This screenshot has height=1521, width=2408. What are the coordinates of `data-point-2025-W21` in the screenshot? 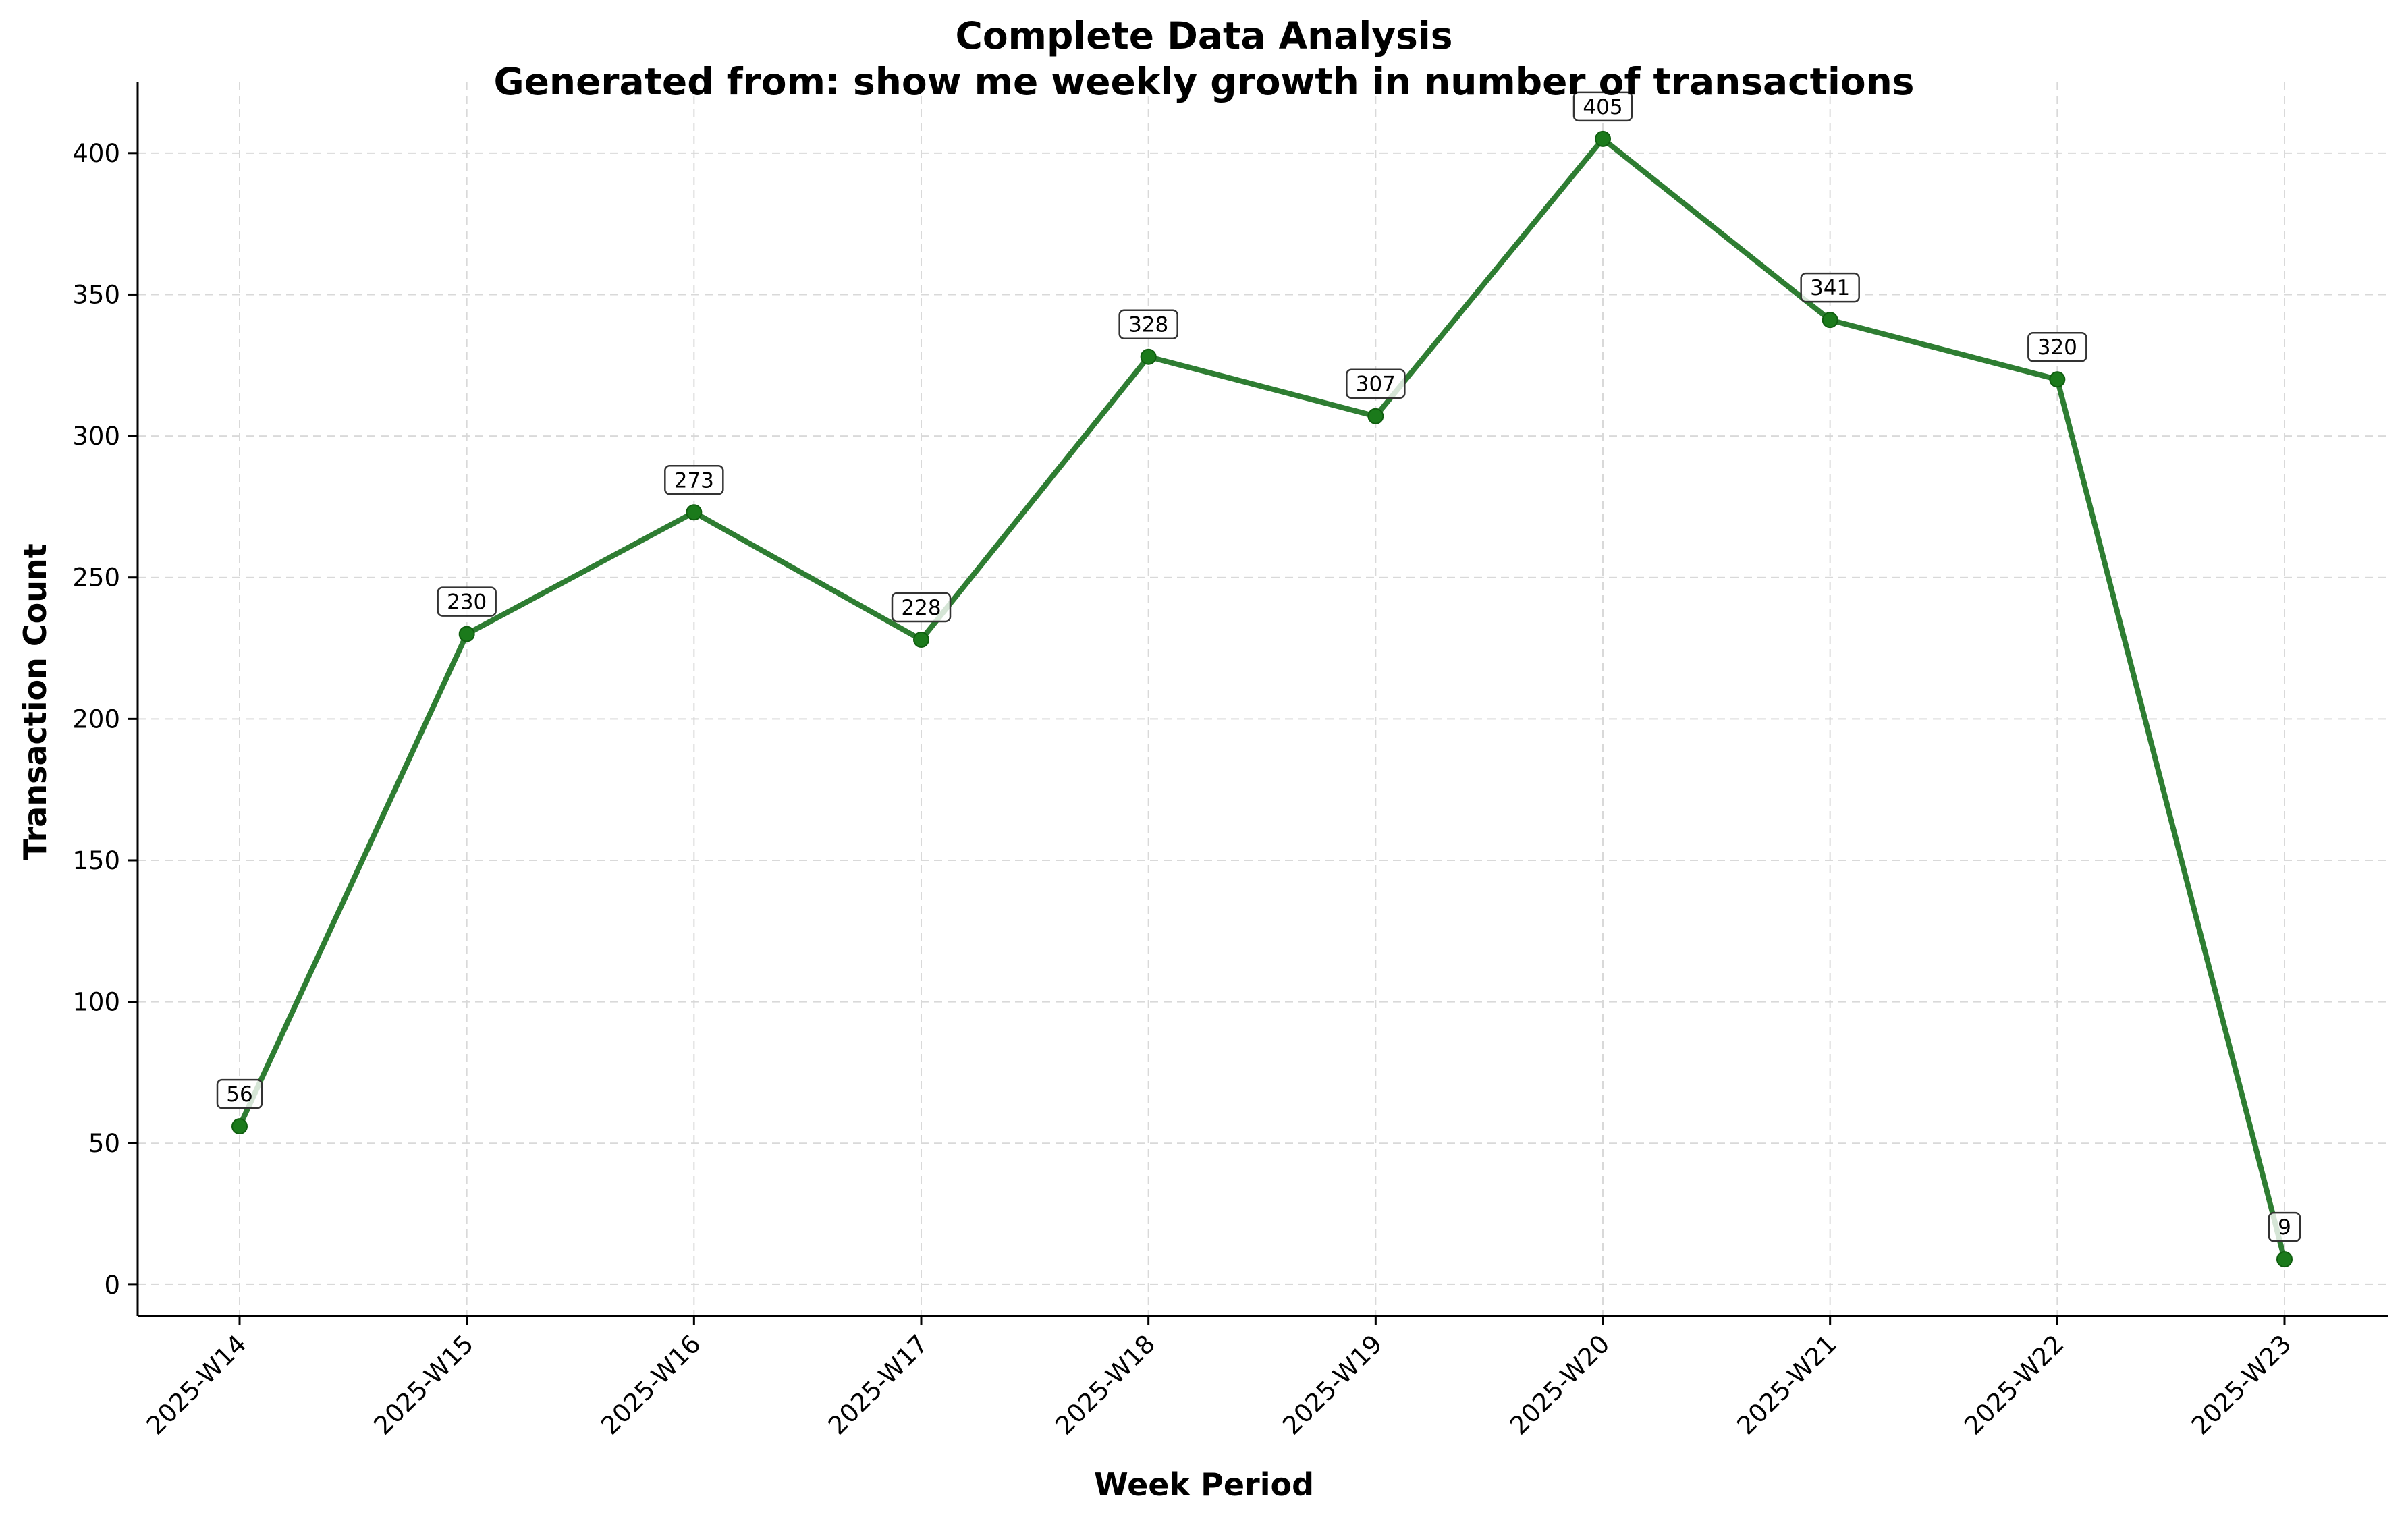 It's located at (1830, 320).